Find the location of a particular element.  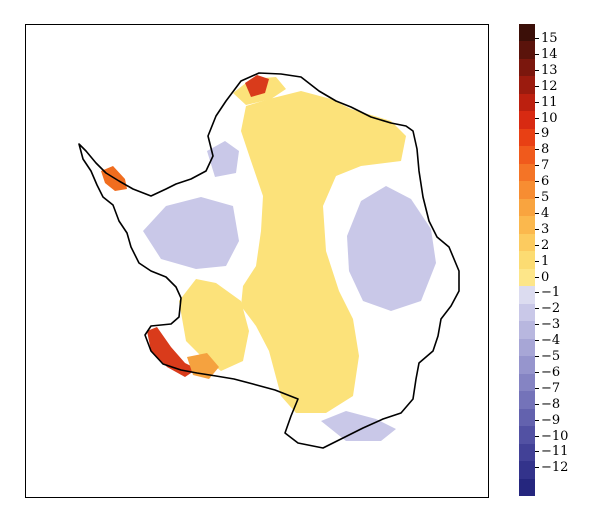

colorbar-tick-label: −6 is located at coordinates (551, 372).